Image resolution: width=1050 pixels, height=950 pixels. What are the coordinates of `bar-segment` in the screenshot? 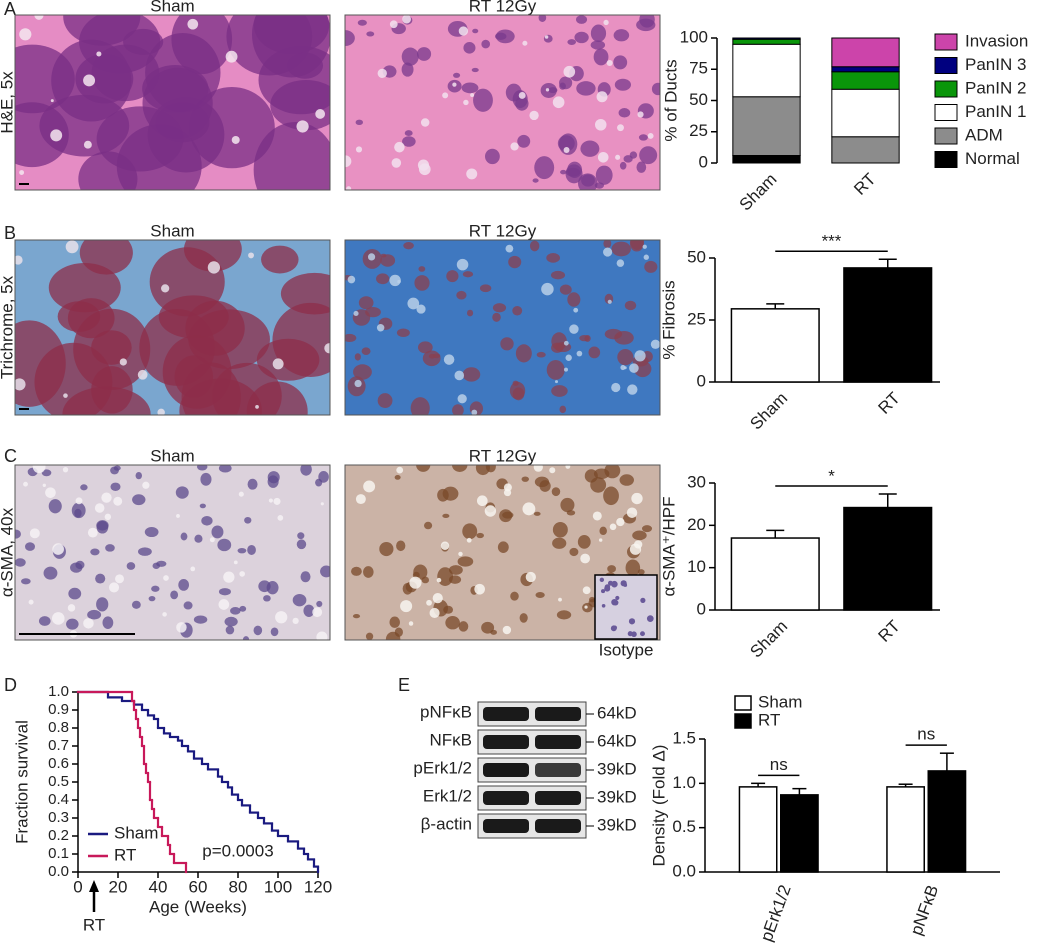 It's located at (865, 69).